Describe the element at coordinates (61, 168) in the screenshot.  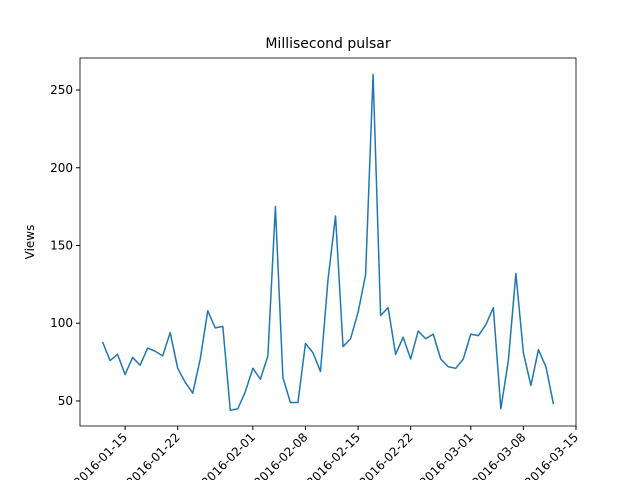
I see `y-tick-label: 200` at that location.